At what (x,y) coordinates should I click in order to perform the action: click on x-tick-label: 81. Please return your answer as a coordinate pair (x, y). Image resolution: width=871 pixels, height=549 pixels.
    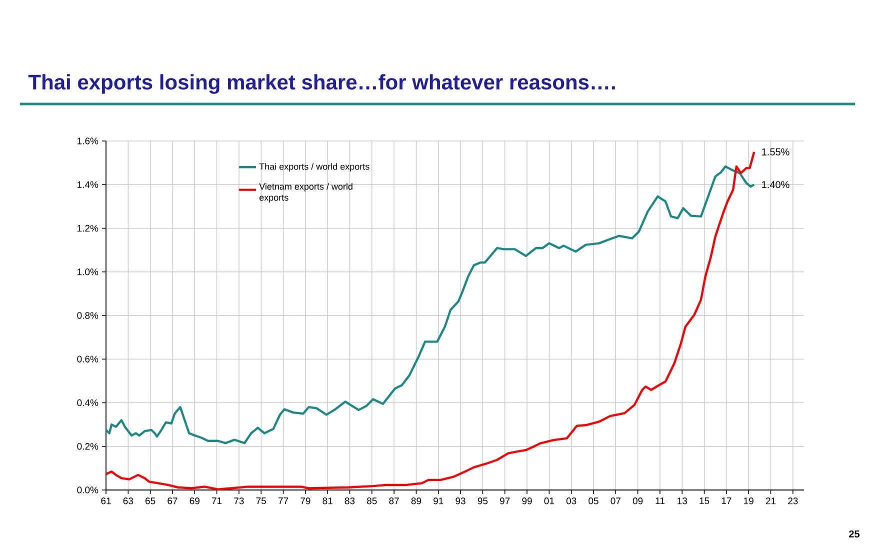
    Looking at the image, I should click on (327, 501).